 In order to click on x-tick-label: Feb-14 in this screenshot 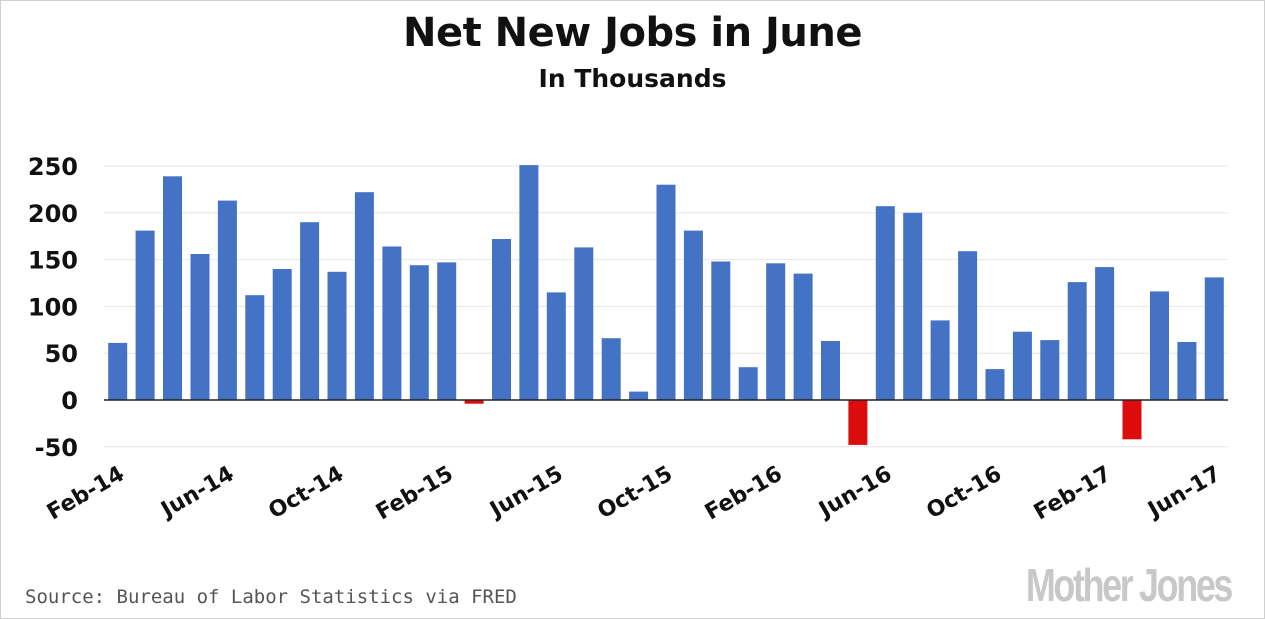, I will do `click(86, 494)`.